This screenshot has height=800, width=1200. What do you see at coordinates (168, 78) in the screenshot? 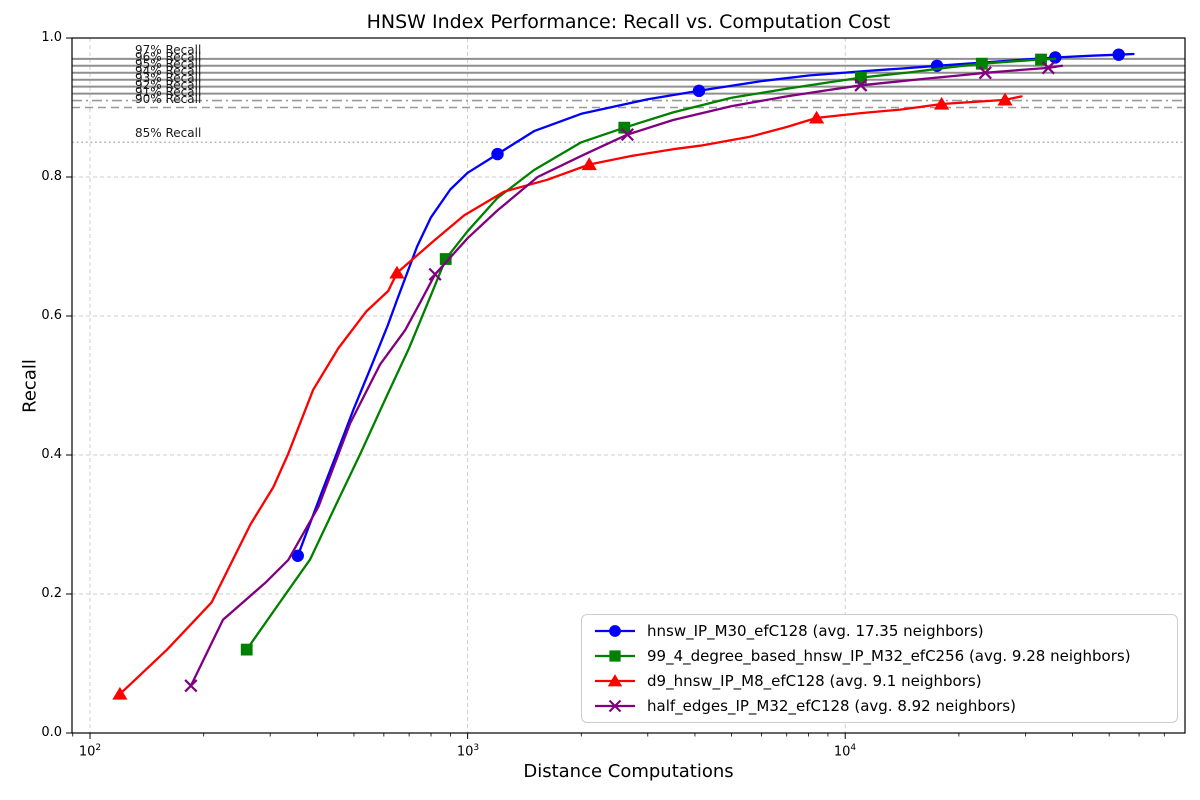
I see `recall-annotation: 93% Recall` at bounding box center [168, 78].